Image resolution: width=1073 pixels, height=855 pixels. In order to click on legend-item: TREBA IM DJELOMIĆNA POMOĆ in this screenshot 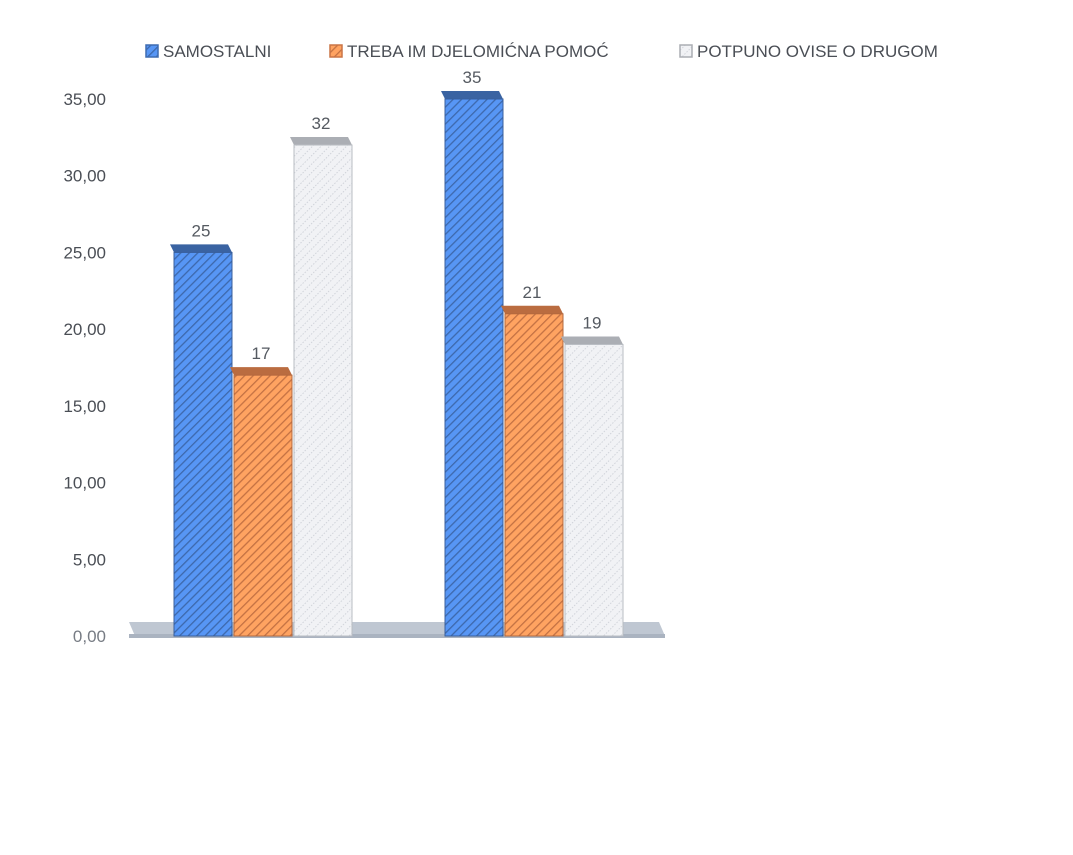, I will do `click(469, 51)`.